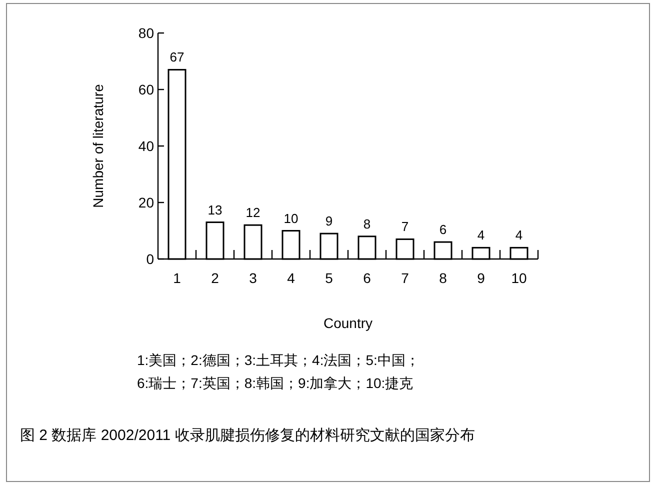 The image size is (656, 484). I want to click on caption: 图 2 数据库 2002/2011 收录肌腱损伤修复的材料研究文献的国家分布, so click(247, 435).